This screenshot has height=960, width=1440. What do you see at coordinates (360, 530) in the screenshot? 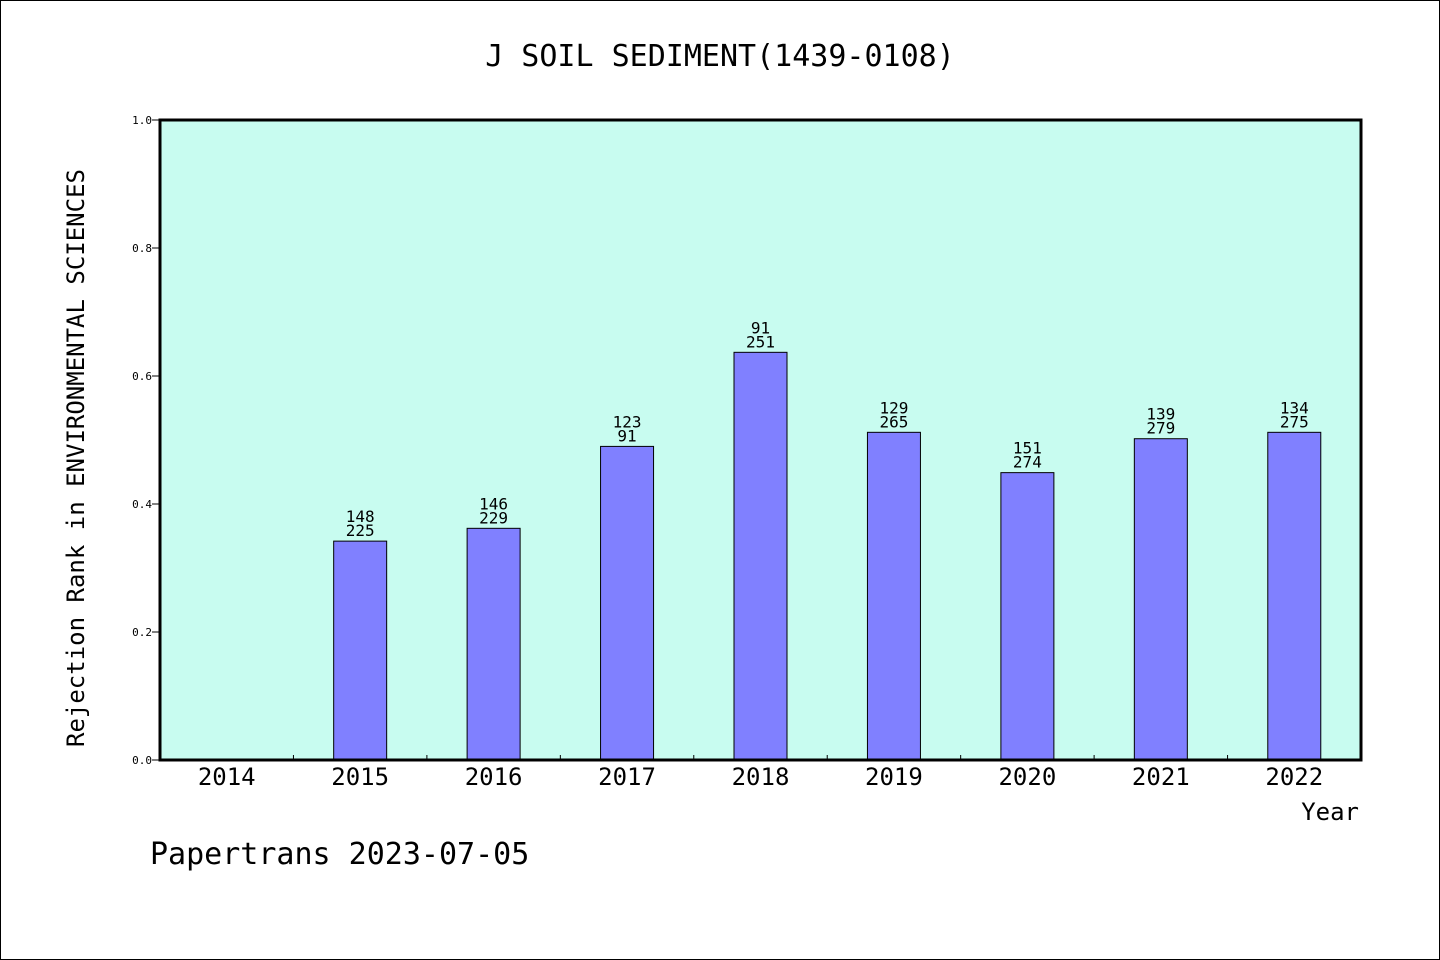
I see `bar-label-bottom-2015: 225` at bounding box center [360, 530].